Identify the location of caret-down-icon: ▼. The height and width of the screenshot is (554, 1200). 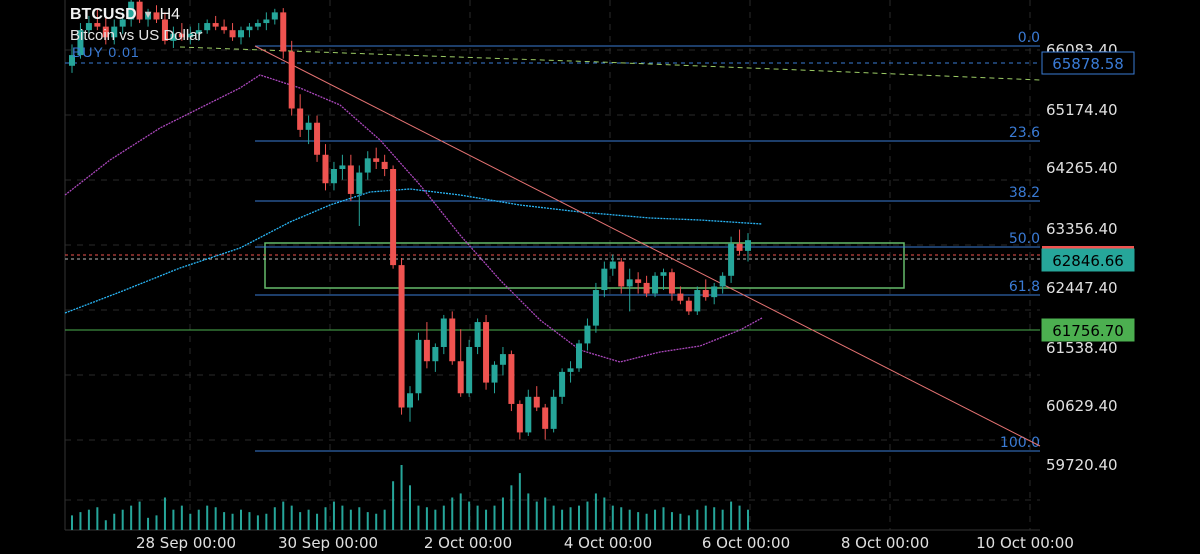
(148, 15).